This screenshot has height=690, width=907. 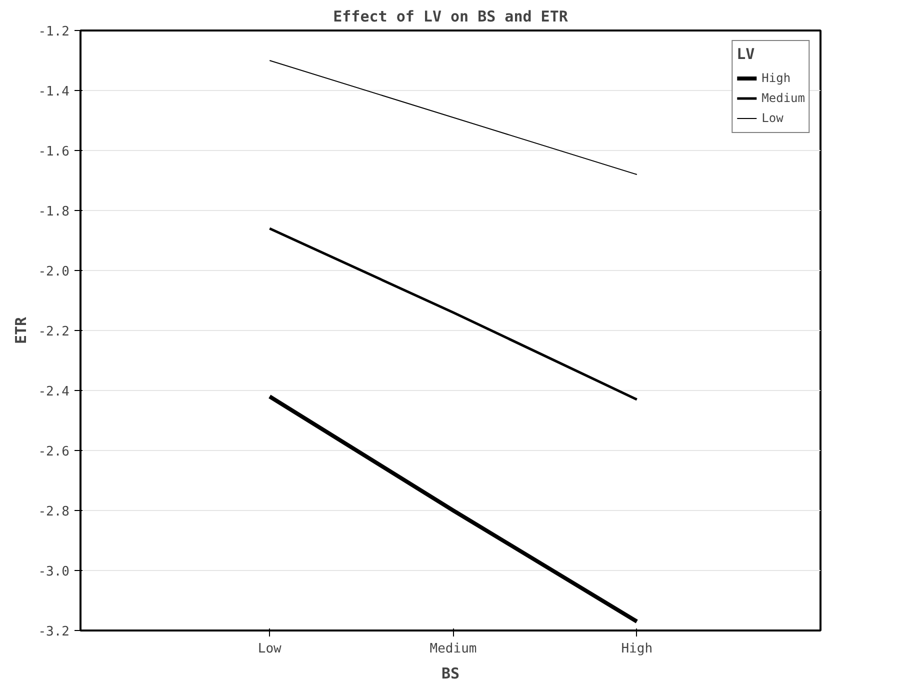 I want to click on legend-label: Low, so click(x=773, y=118).